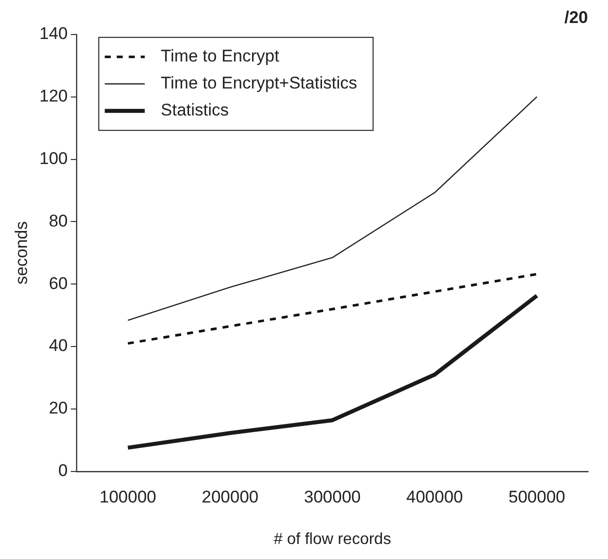  I want to click on legend-label: Time to Encrypt+Statistics, so click(259, 83).